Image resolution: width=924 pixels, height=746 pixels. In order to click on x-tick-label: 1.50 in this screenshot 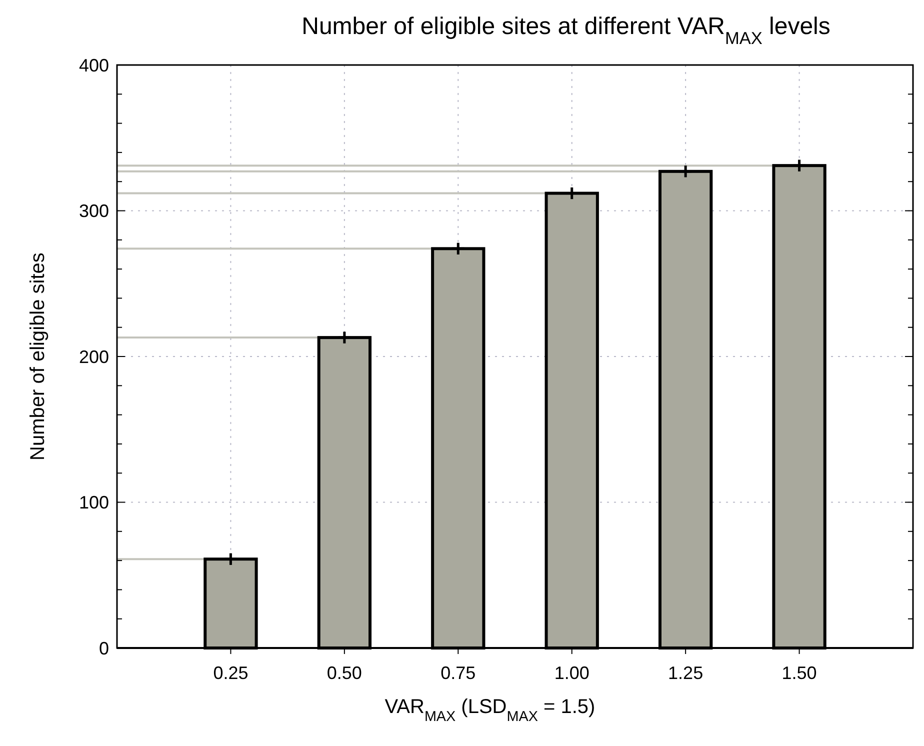, I will do `click(799, 673)`.